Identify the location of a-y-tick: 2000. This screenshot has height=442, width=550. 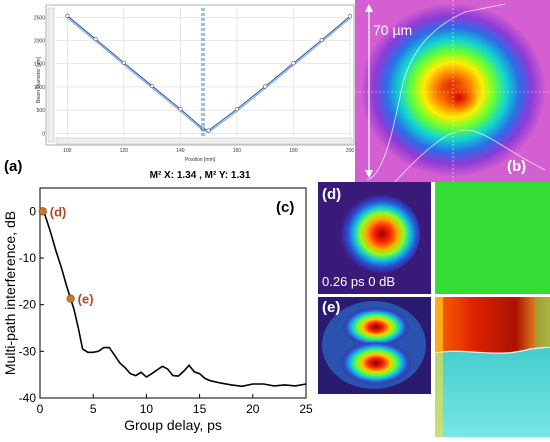
(39, 42).